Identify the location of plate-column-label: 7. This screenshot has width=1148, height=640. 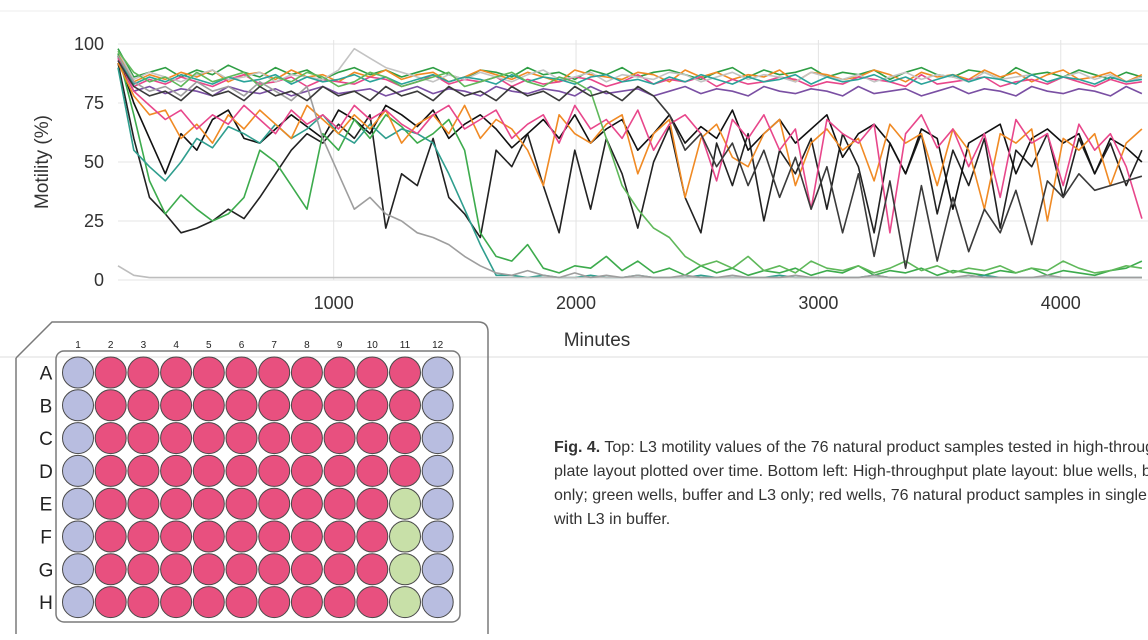
(274, 345).